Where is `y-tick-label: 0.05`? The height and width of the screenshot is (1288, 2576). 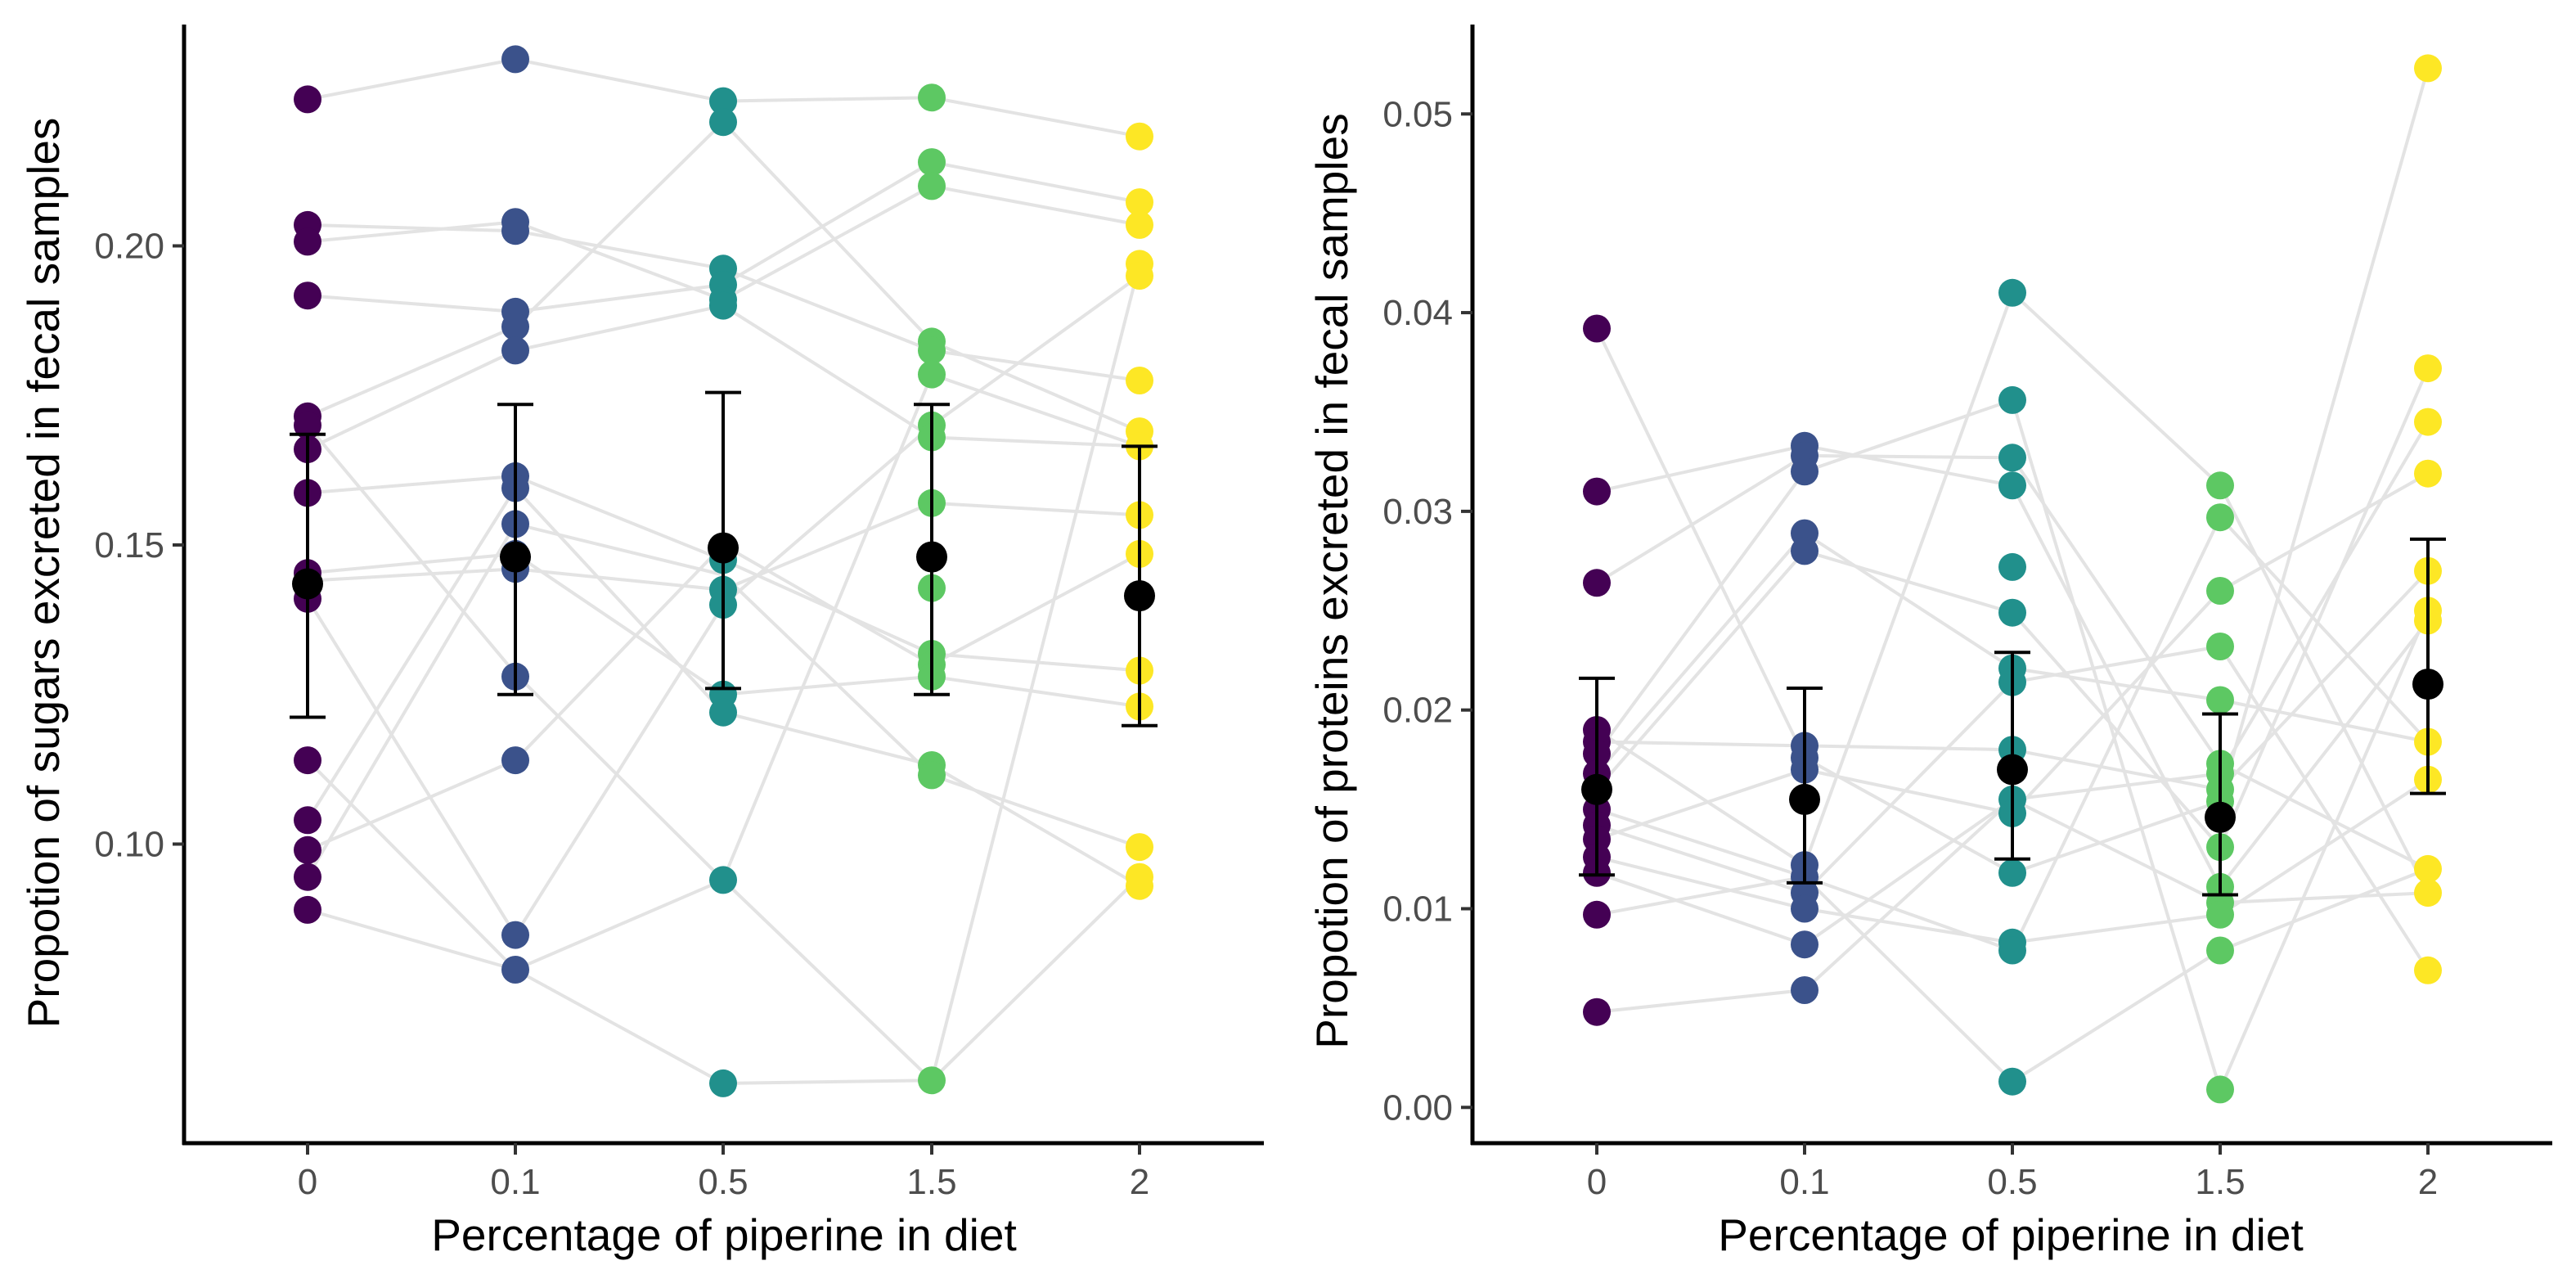 y-tick-label: 0.05 is located at coordinates (1417, 114).